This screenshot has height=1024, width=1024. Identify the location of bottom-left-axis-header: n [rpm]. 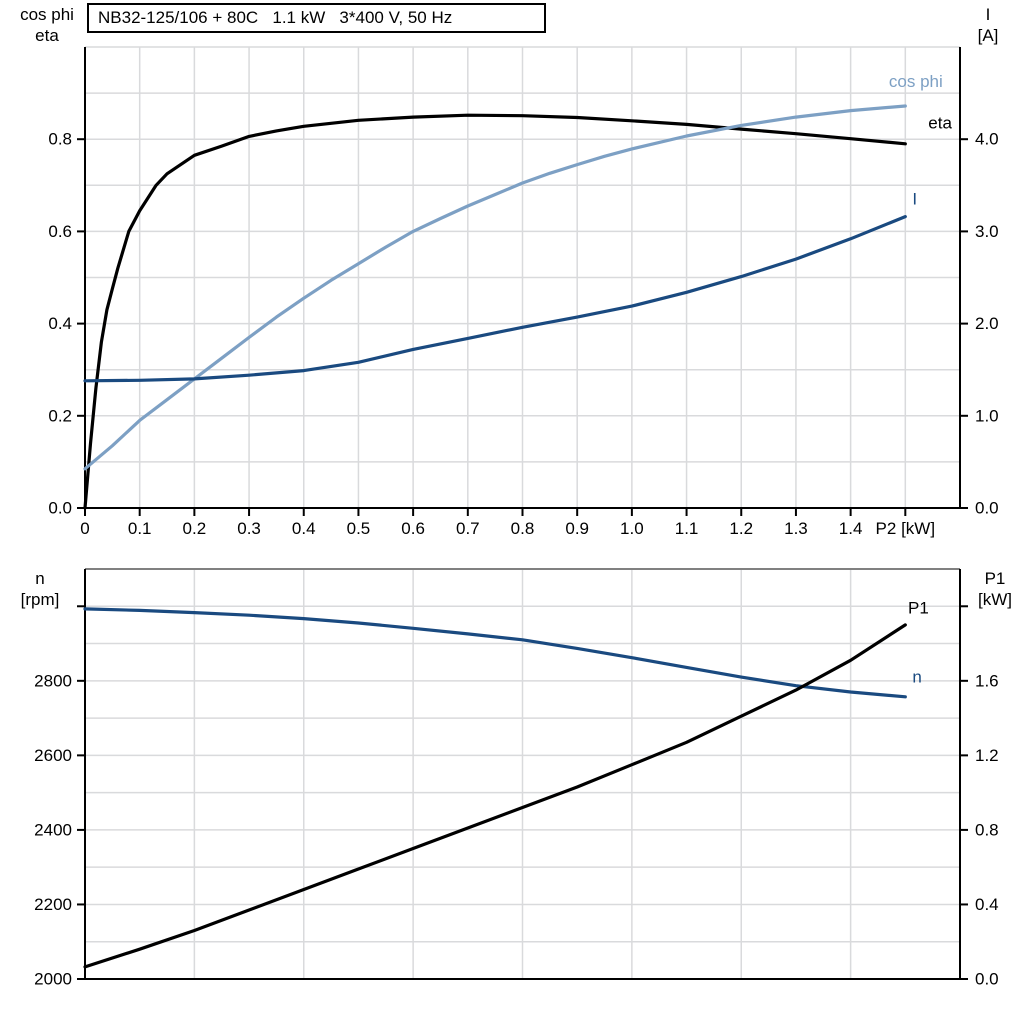
(40, 589).